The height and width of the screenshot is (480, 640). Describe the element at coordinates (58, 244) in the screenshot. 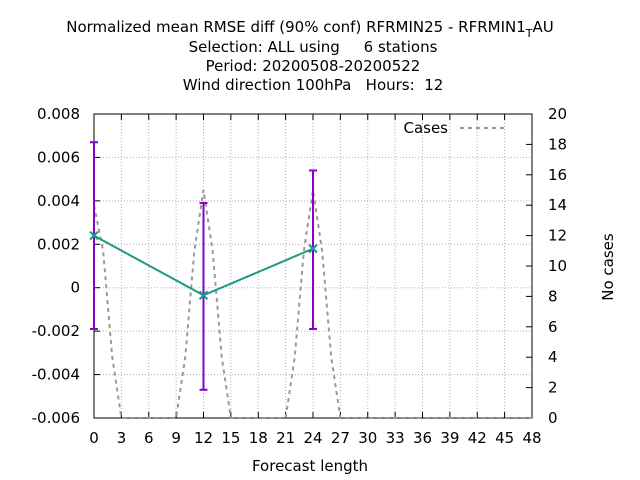

I see `y-tick-label: 0.002` at that location.